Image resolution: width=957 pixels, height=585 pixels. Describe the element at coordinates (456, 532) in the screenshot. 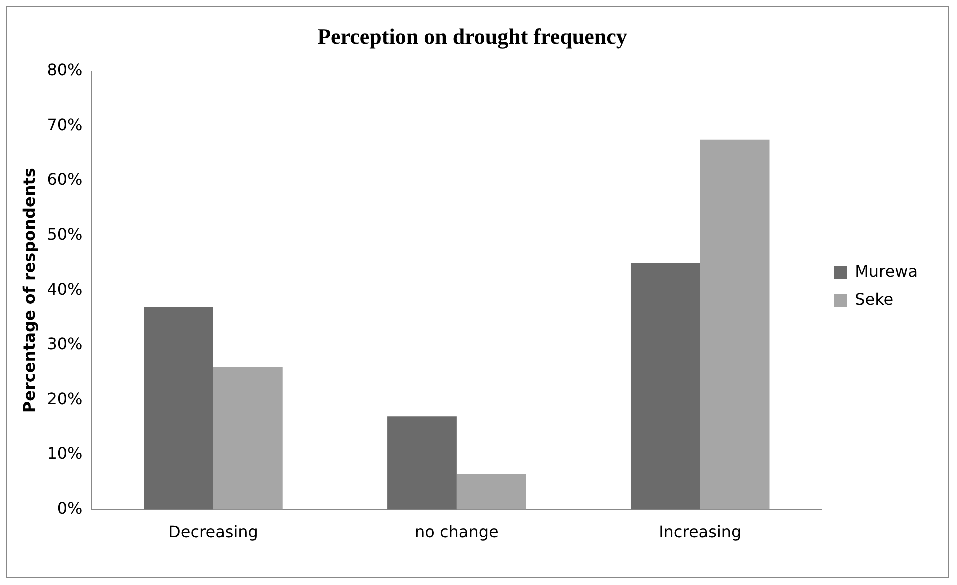

I see `x-tick-label: no change` at that location.